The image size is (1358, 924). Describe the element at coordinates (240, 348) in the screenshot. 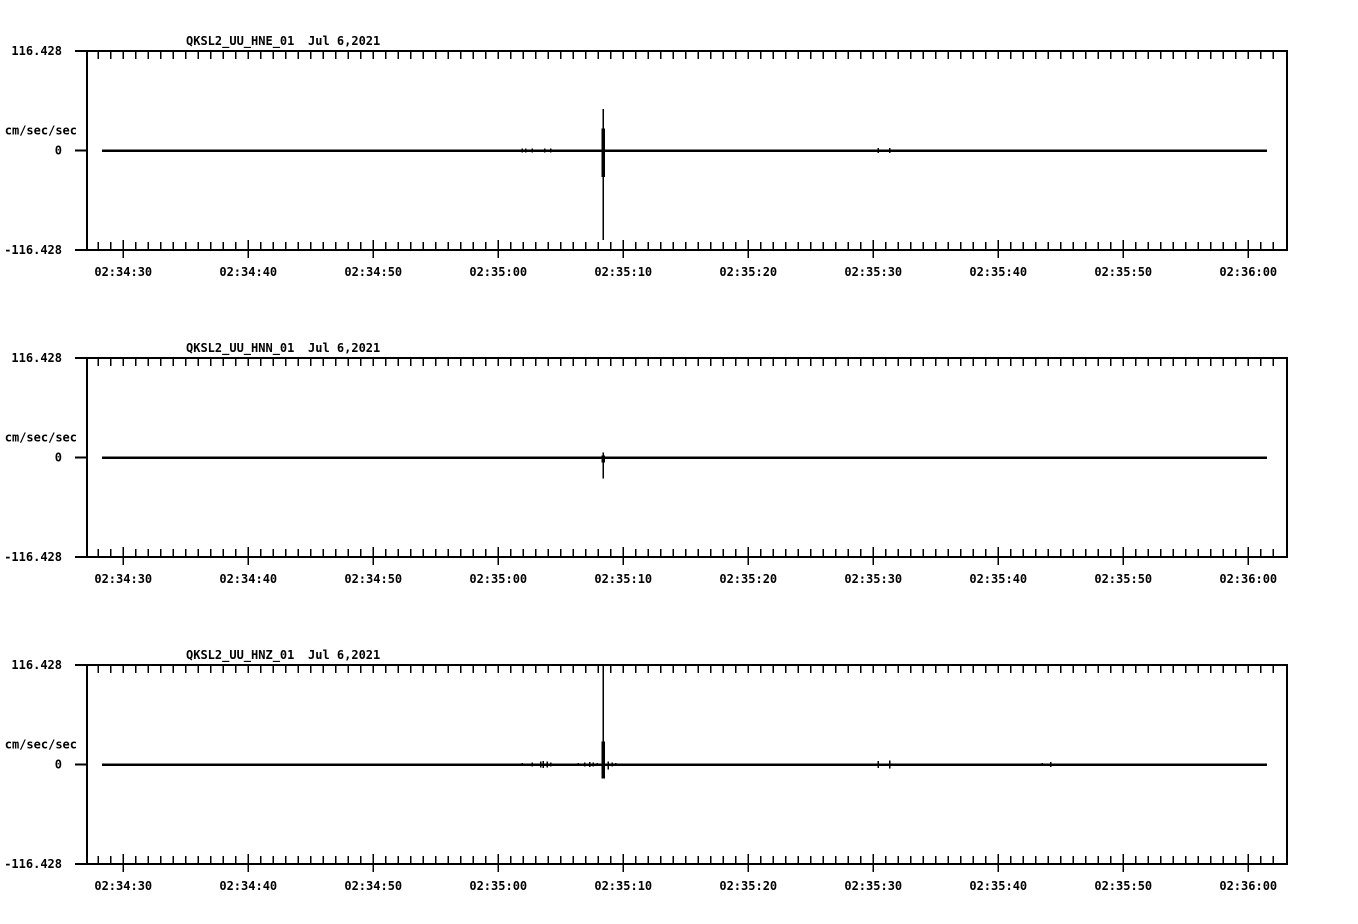

I see `panel-title-channel: QKSL2_UU_HNN_01` at that location.